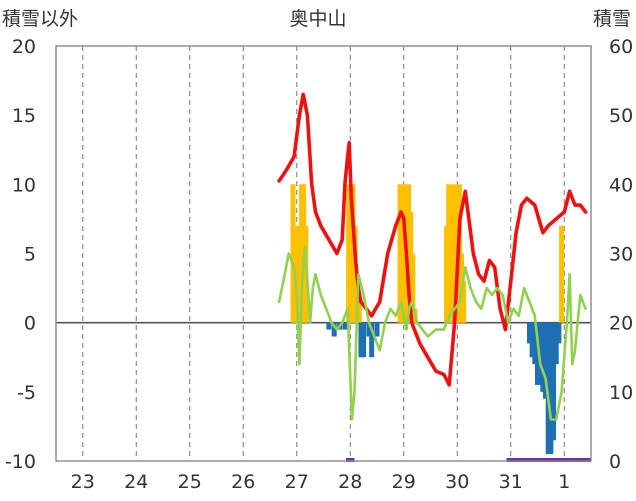 The width and height of the screenshot is (636, 501). Describe the element at coordinates (621, 47) in the screenshot. I see `y-right-tick-label: 60` at that location.